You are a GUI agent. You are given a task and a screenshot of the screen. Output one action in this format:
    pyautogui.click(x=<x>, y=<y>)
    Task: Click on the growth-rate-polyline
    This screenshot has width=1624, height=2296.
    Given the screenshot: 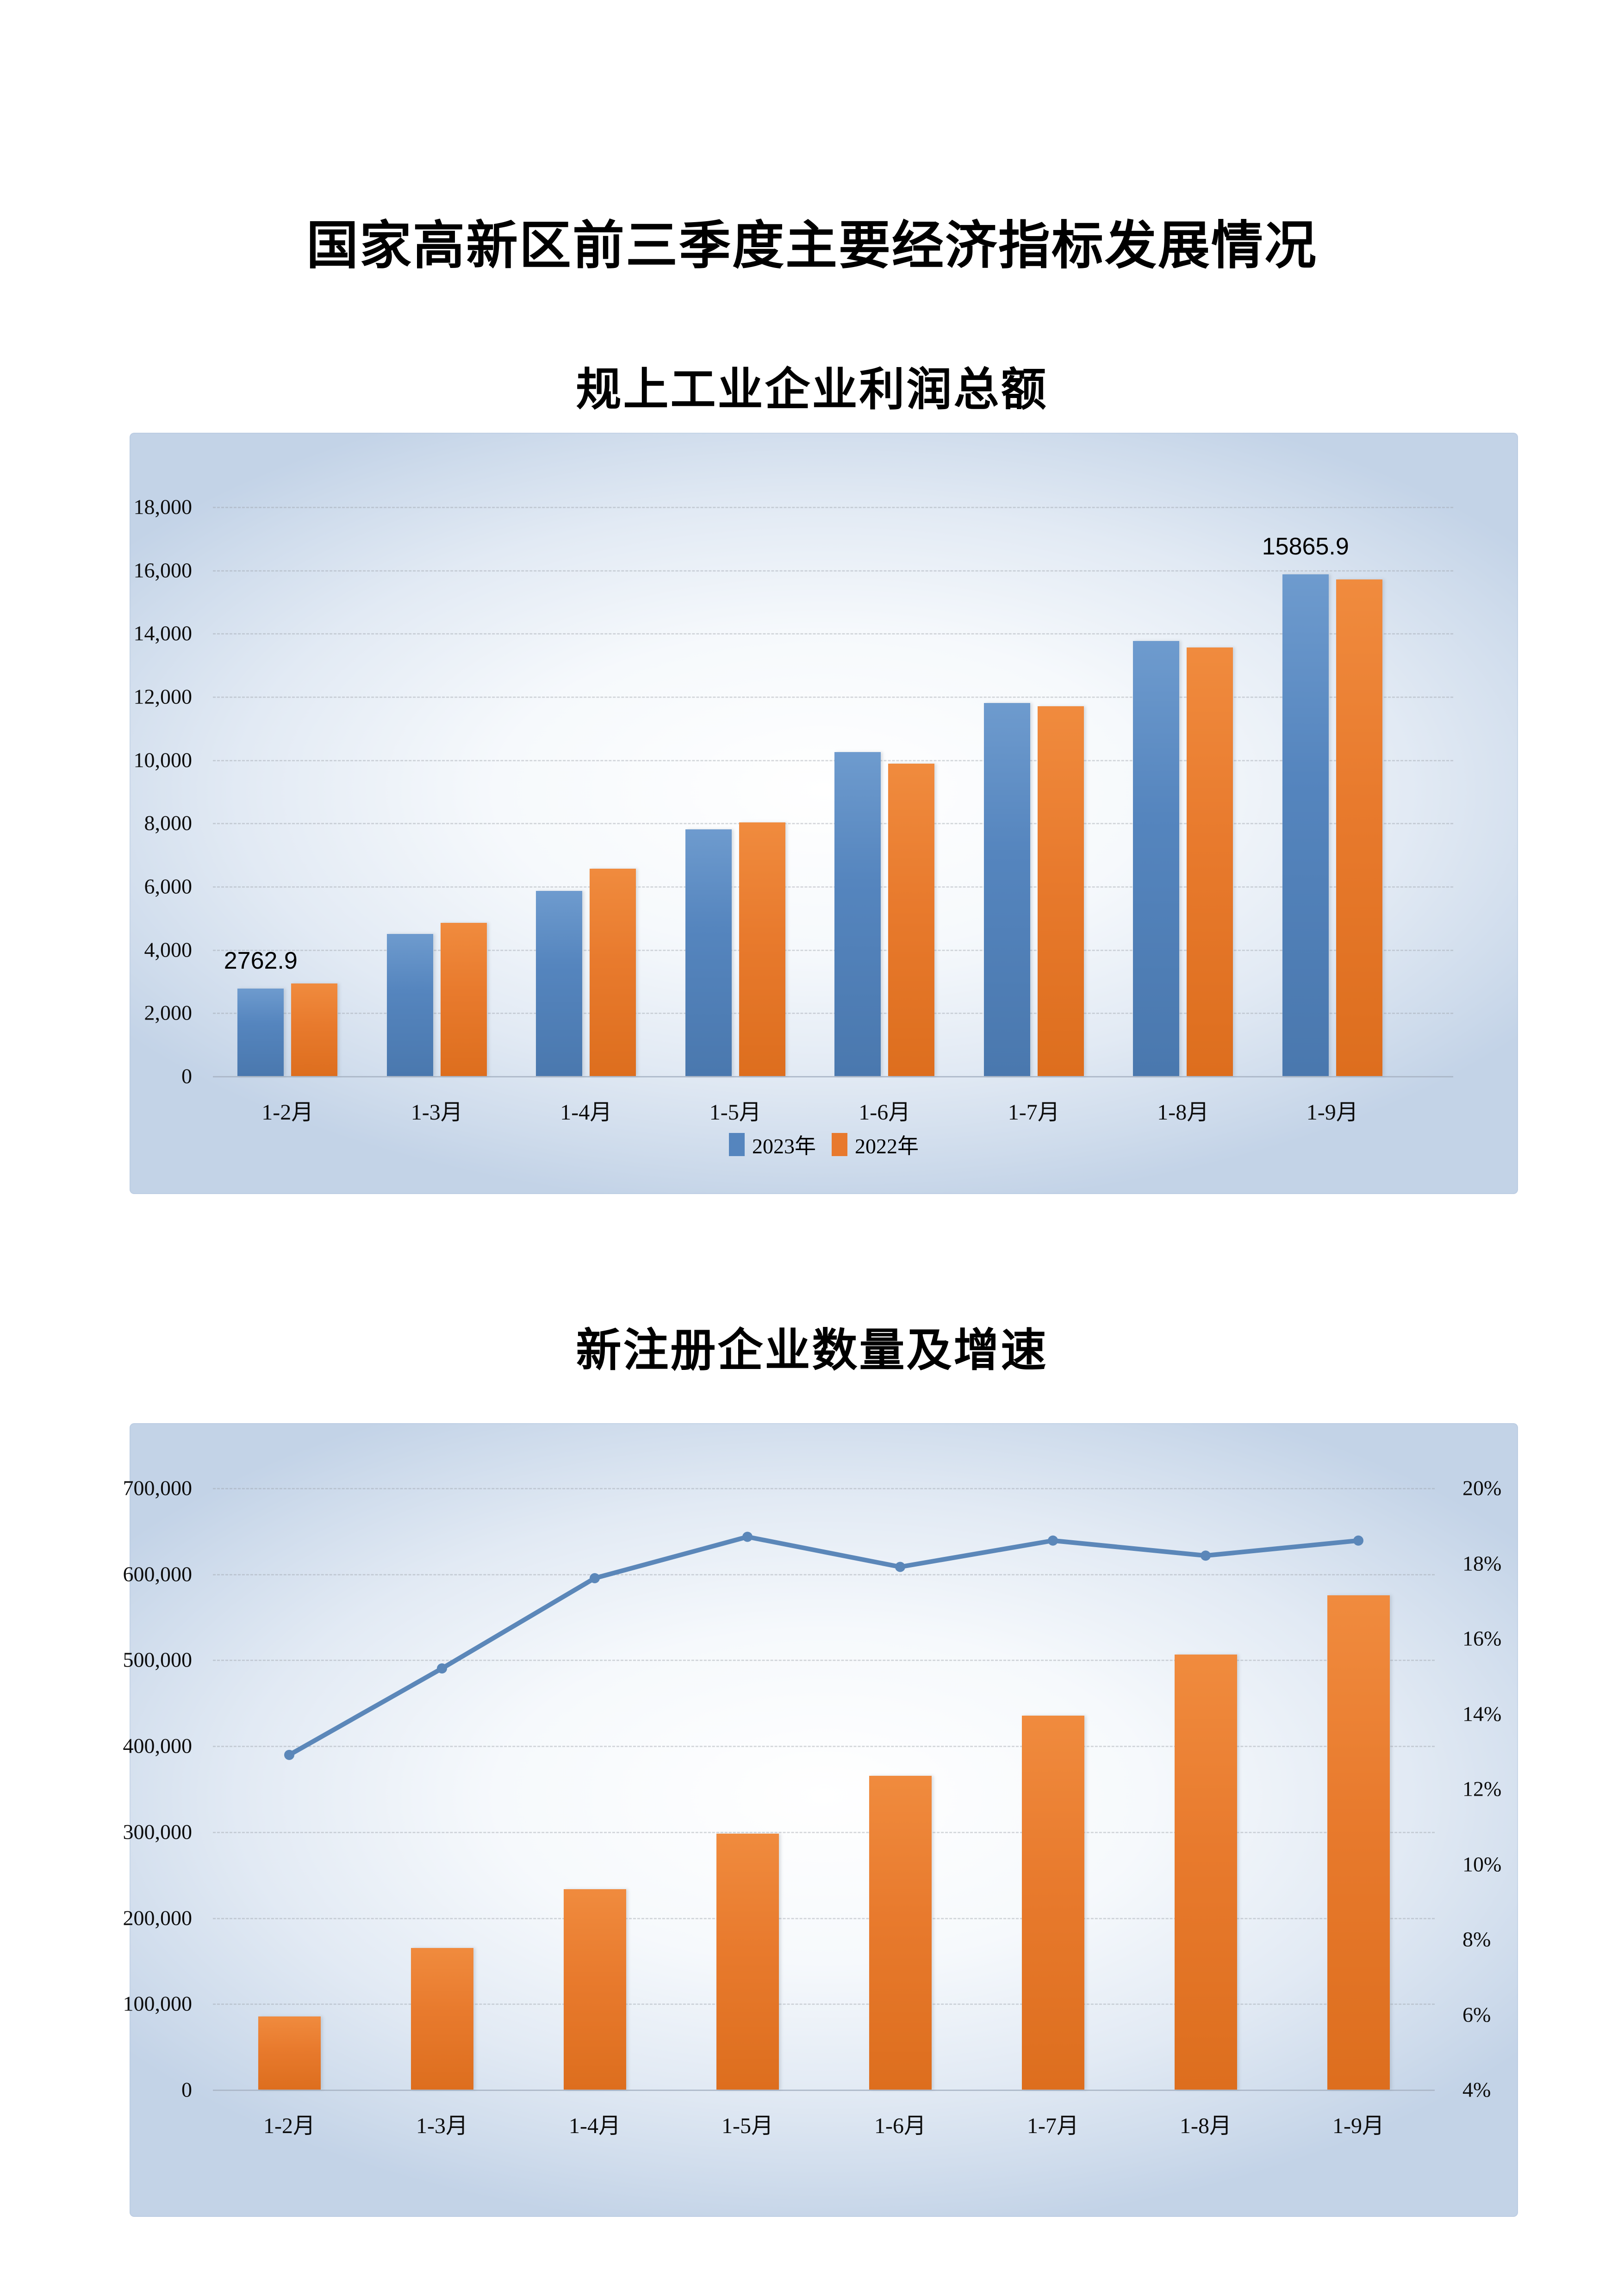 What is the action you would take?
    pyautogui.click(x=824, y=1645)
    